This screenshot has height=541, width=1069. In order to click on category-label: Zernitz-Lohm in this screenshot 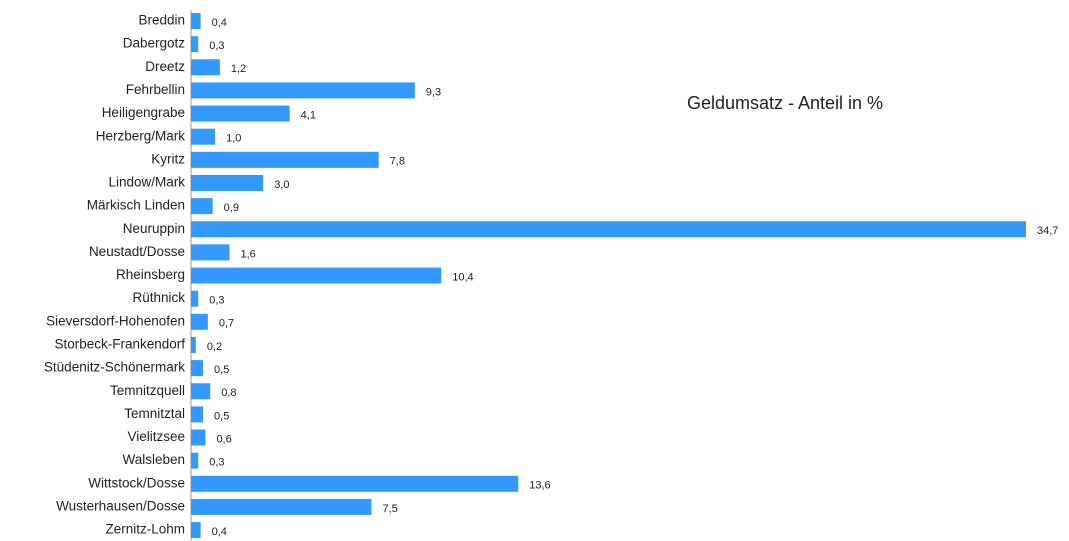, I will do `click(145, 529)`.